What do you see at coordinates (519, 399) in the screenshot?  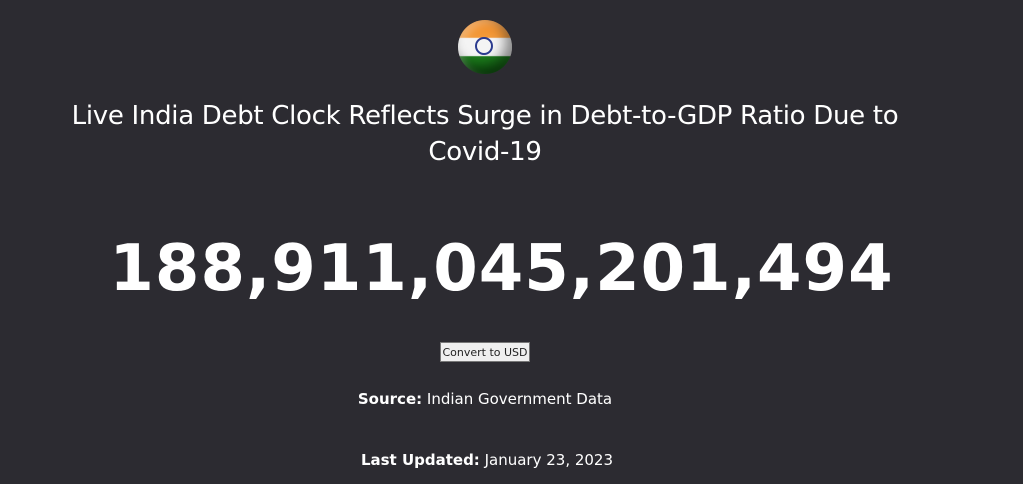 I see `source-value: Indian Government Data` at bounding box center [519, 399].